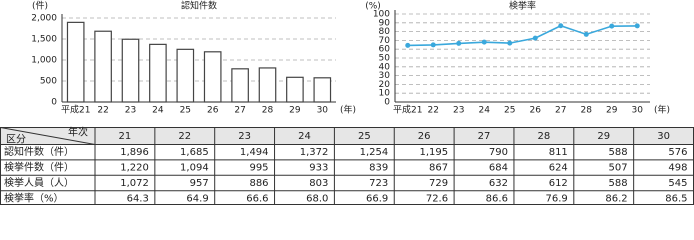  I want to click on y-tick-label: 2,000, so click(44, 19).